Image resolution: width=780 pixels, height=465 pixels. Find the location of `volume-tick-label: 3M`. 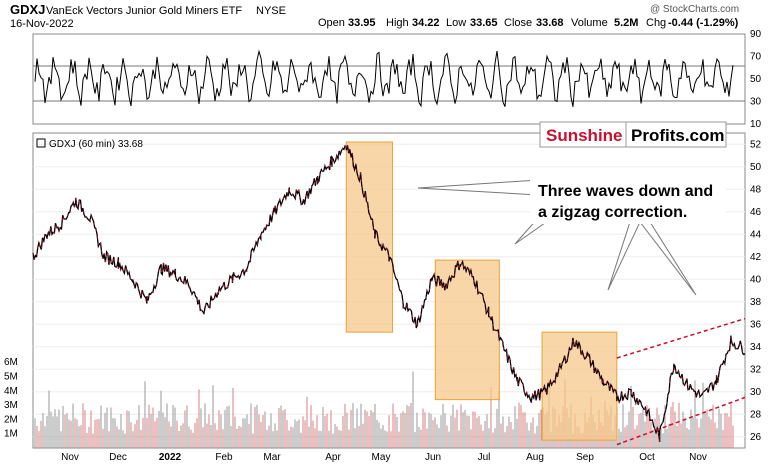

volume-tick-label: 3M is located at coordinates (11, 405).